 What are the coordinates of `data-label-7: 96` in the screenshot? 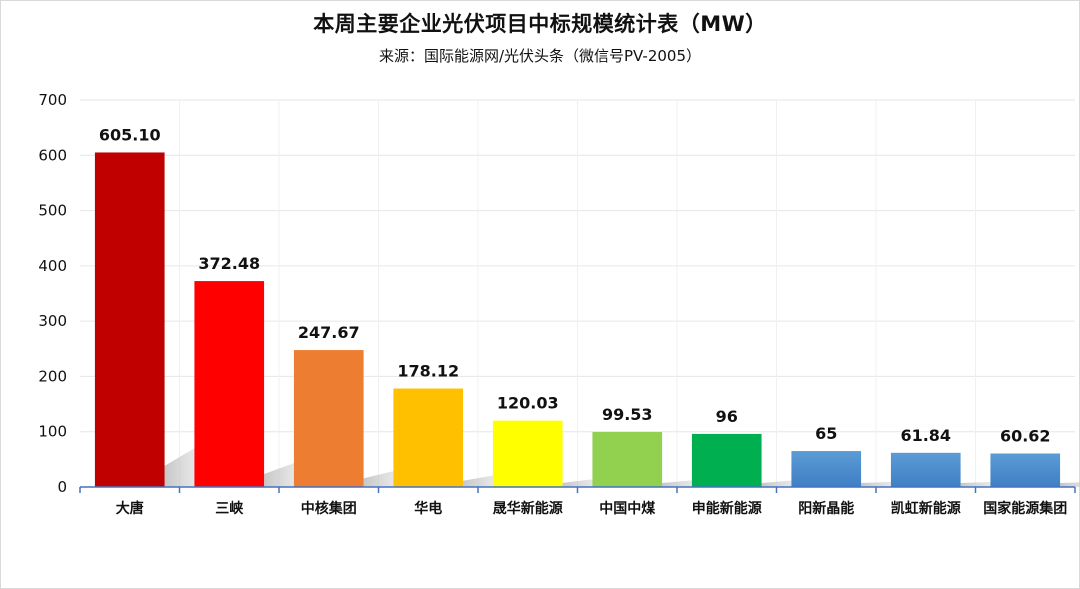 It's located at (727, 416).